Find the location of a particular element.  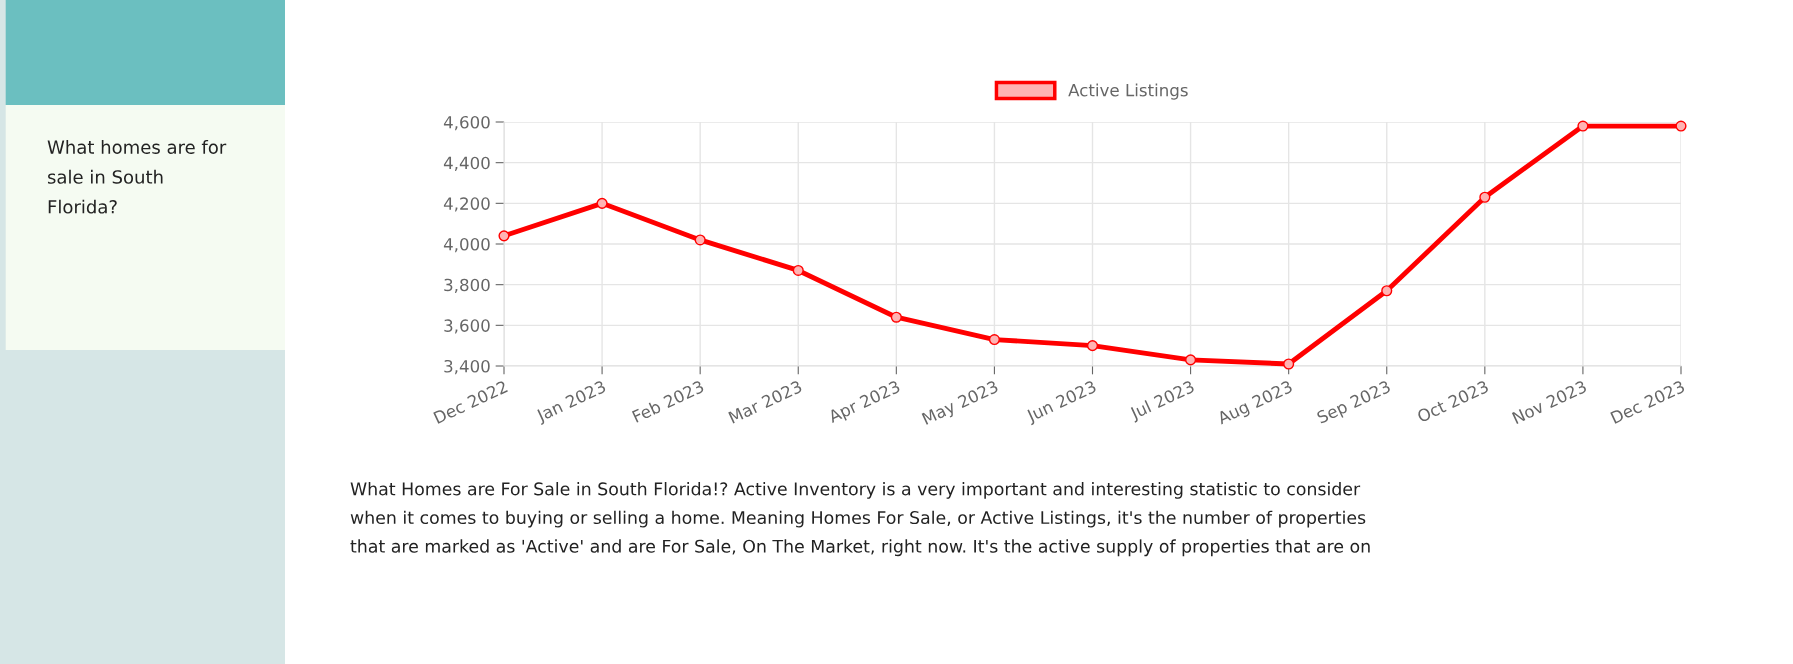

x-tick-label: Jan 2023 is located at coordinates (571, 403).